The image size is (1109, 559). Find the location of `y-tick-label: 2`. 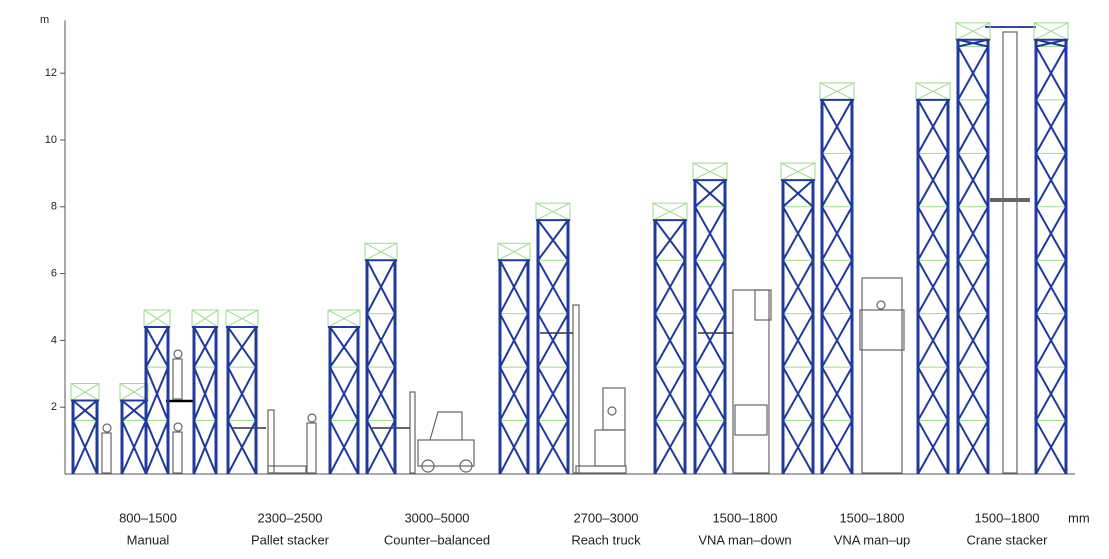

y-tick-label: 2 is located at coordinates (54, 407).